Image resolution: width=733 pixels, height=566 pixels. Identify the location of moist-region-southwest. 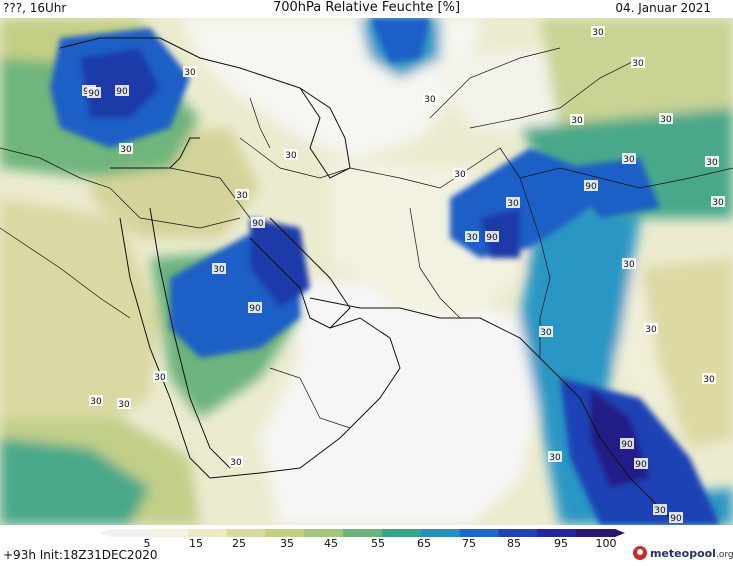
(75, 481).